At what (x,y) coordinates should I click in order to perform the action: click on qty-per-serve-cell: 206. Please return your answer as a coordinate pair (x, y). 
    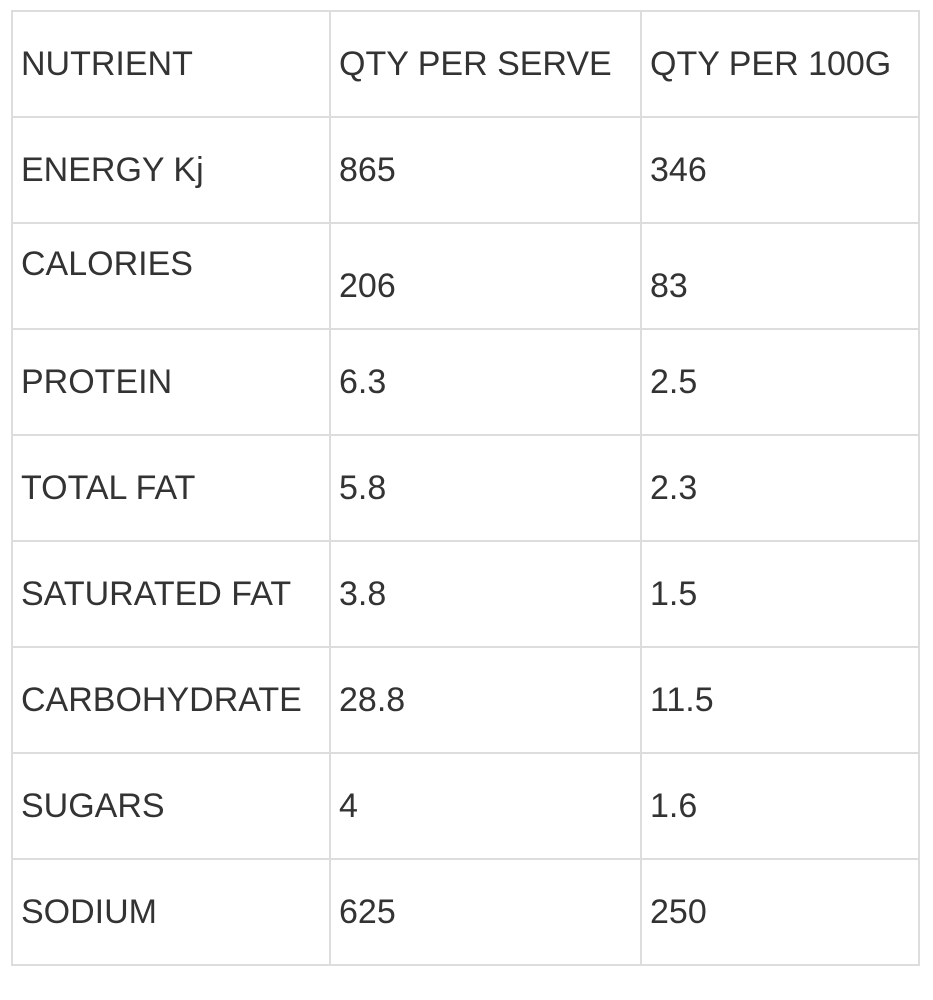
    Looking at the image, I should click on (485, 276).